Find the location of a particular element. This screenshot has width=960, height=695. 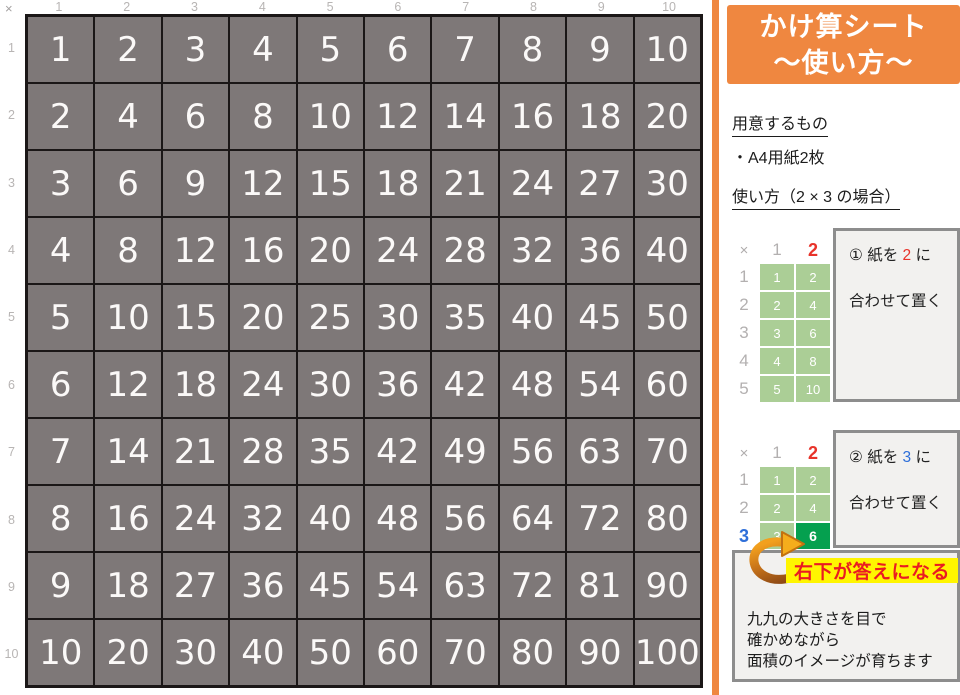

table-cell: 9 is located at coordinates (600, 49).